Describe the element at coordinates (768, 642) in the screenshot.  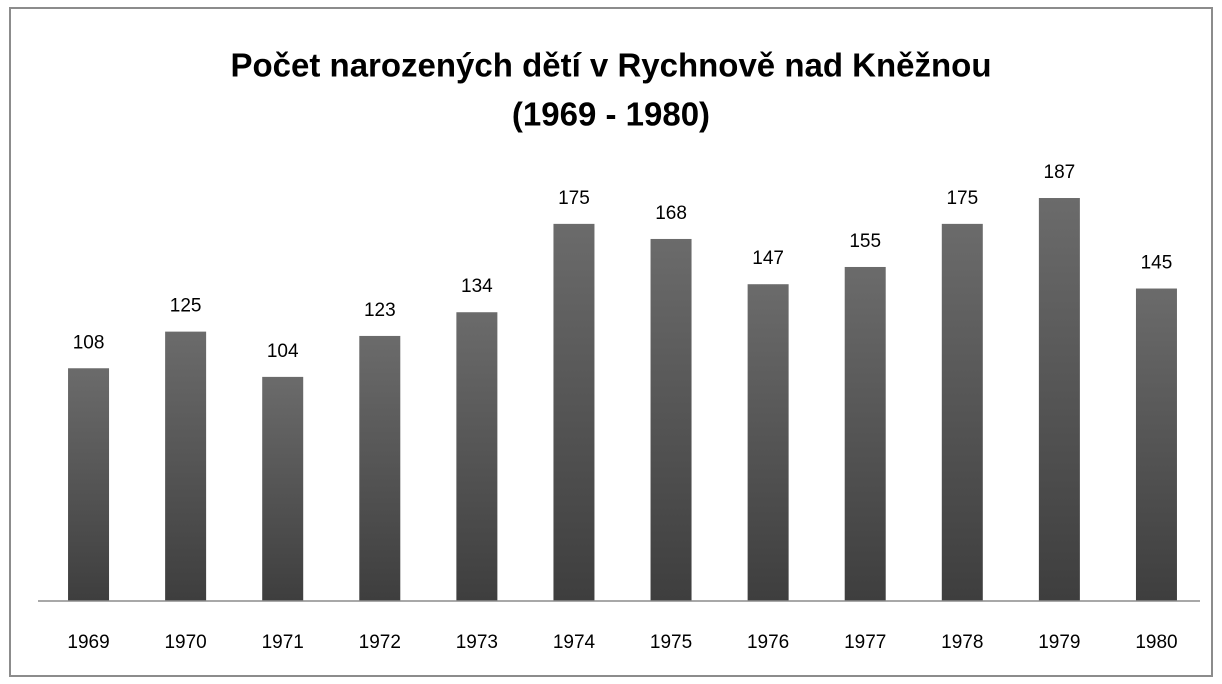
I see `x-tick-label: 1976` at that location.